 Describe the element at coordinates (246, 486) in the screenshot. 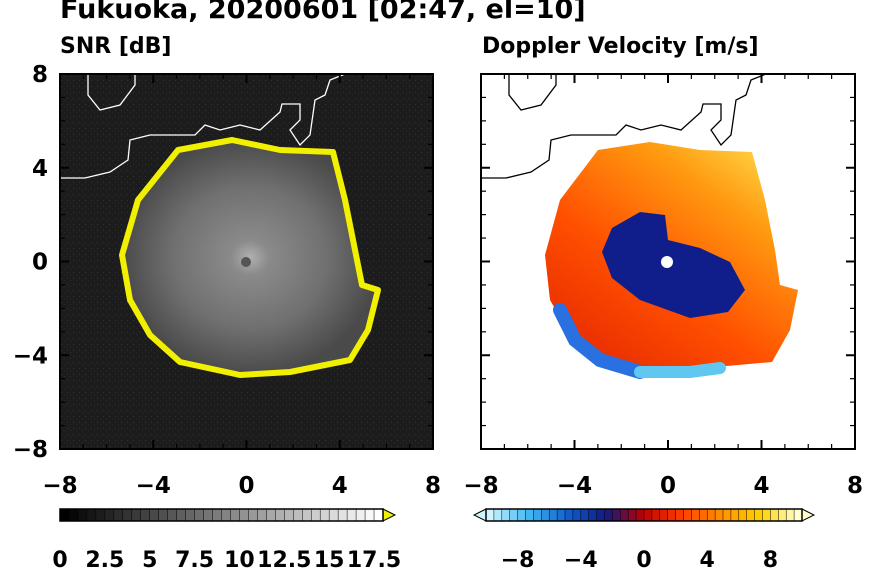

I see `snr-xtick-label: 0` at that location.